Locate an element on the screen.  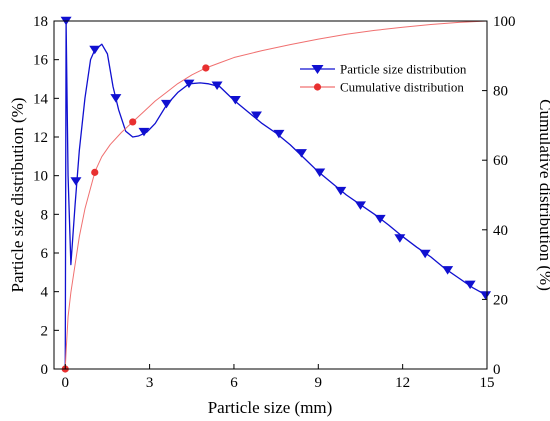
y-left-tick-label: 16 is located at coordinates (41, 61).